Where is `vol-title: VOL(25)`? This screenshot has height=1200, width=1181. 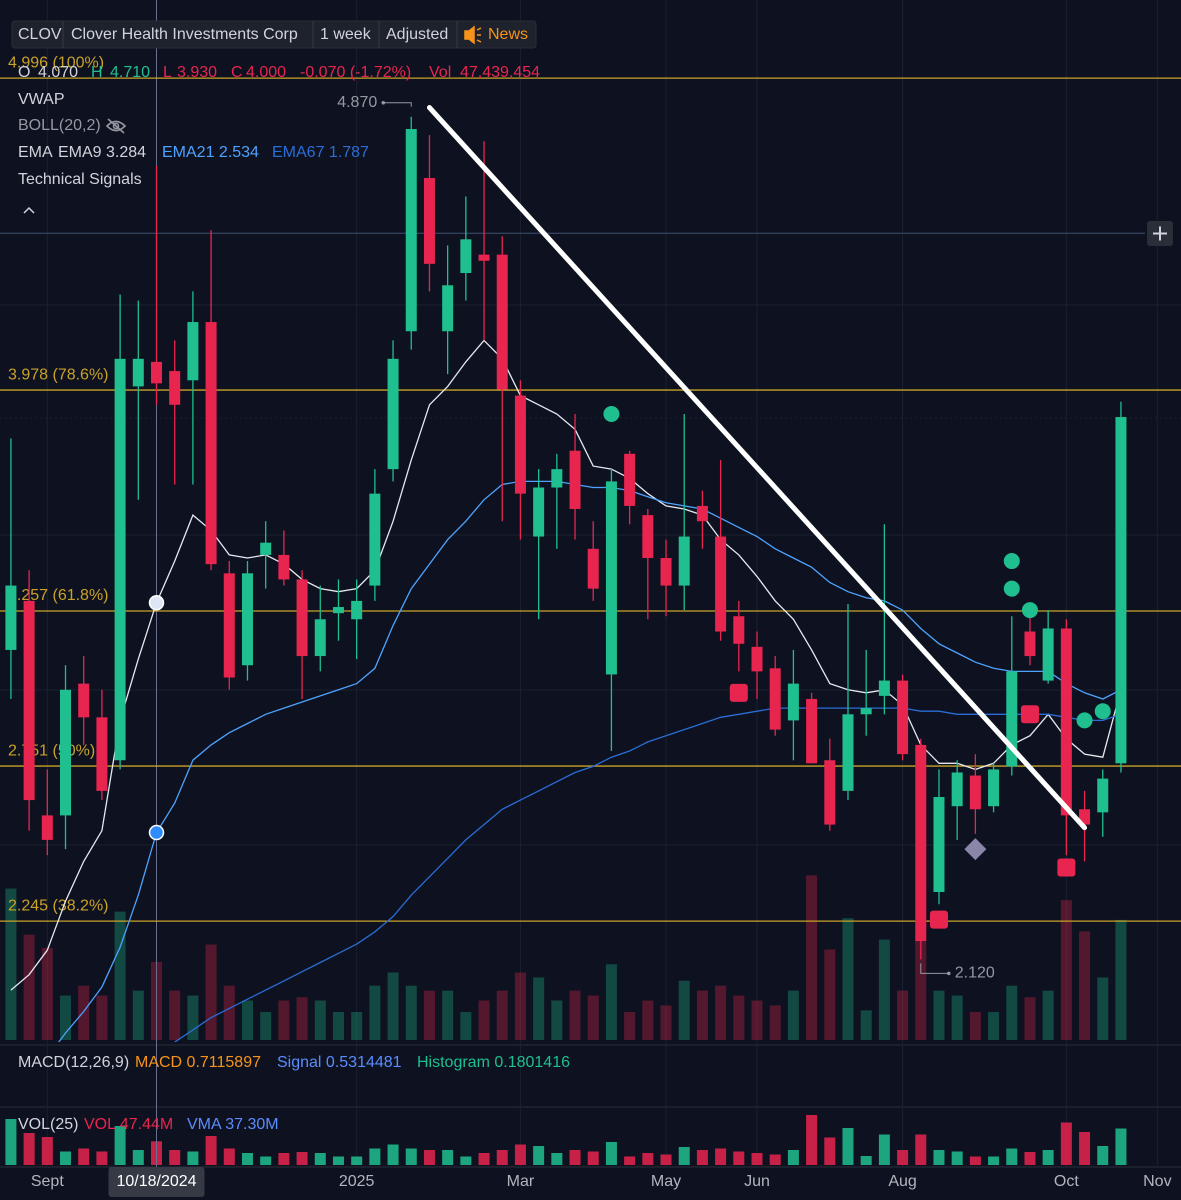
vol-title: VOL(25) is located at coordinates (48, 1124).